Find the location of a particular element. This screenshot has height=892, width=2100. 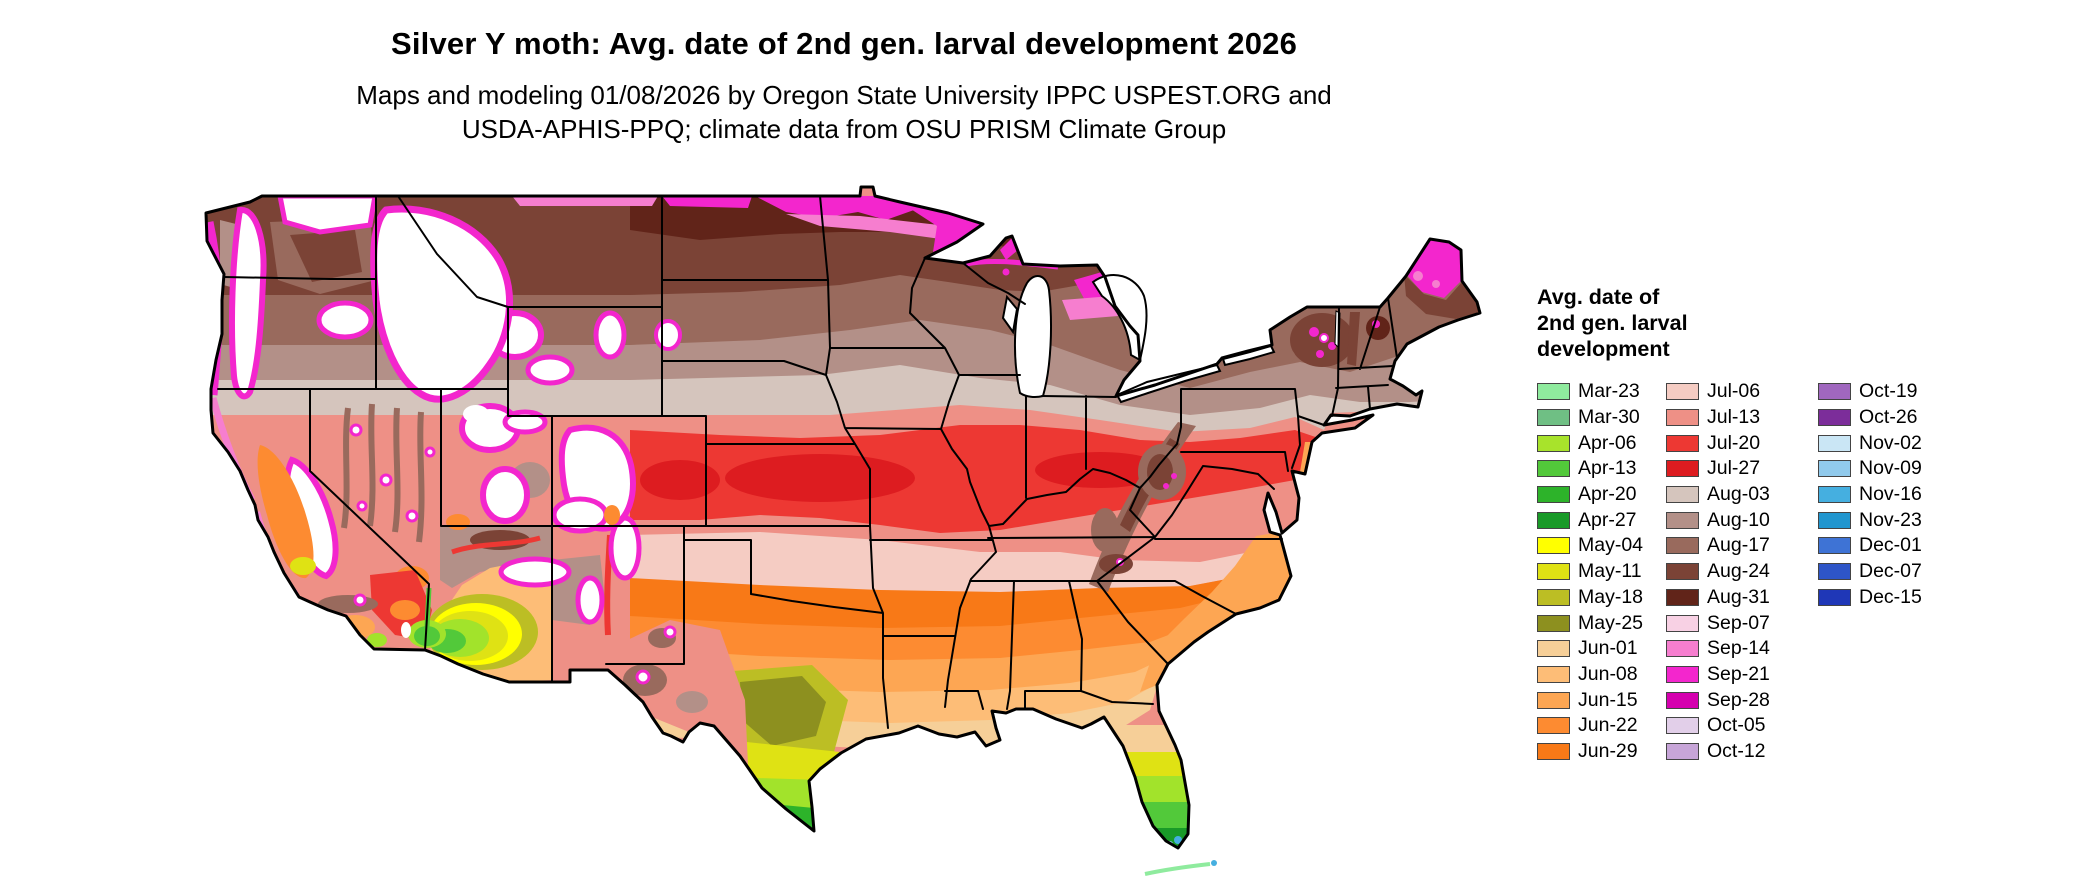

legend-item: May-25 is located at coordinates (1601, 623).